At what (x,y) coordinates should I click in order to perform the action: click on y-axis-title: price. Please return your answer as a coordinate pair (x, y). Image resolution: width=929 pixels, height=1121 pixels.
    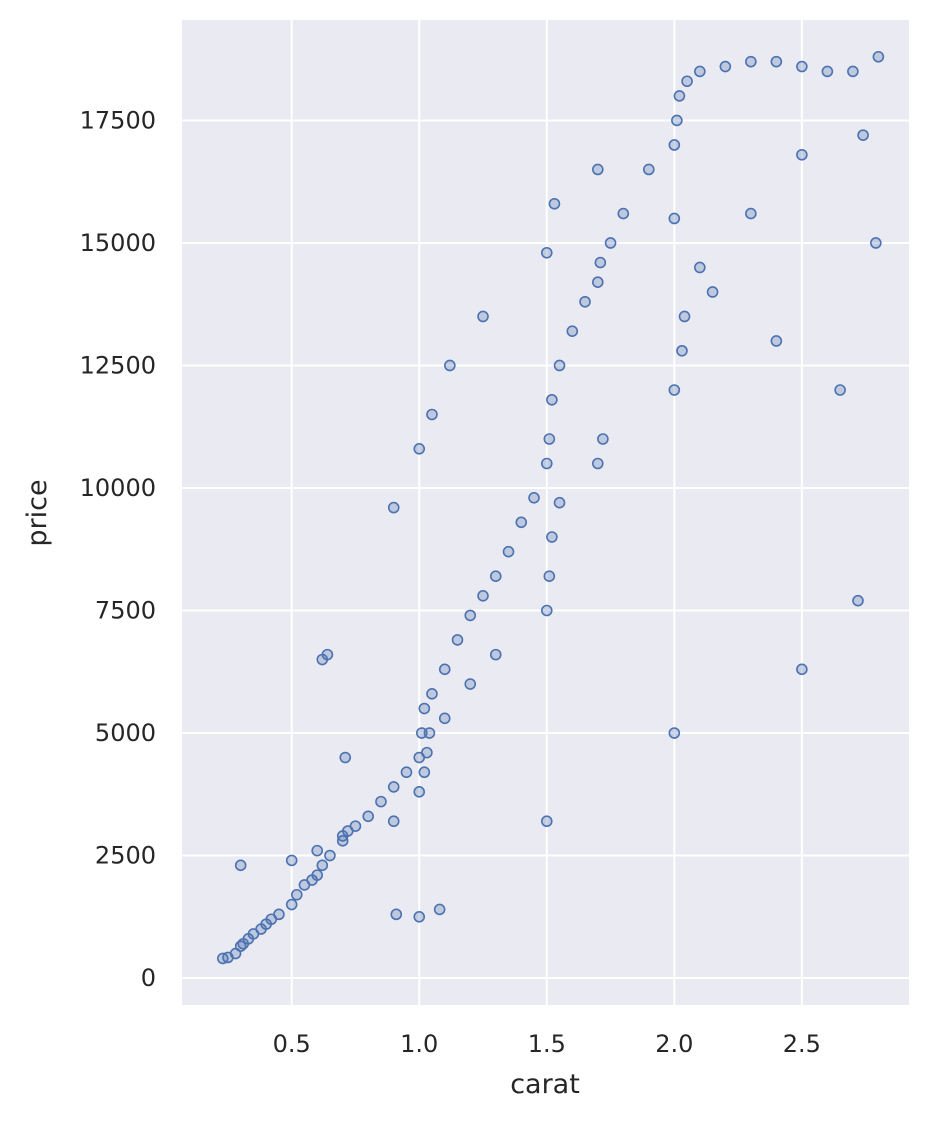
    Looking at the image, I should click on (37, 512).